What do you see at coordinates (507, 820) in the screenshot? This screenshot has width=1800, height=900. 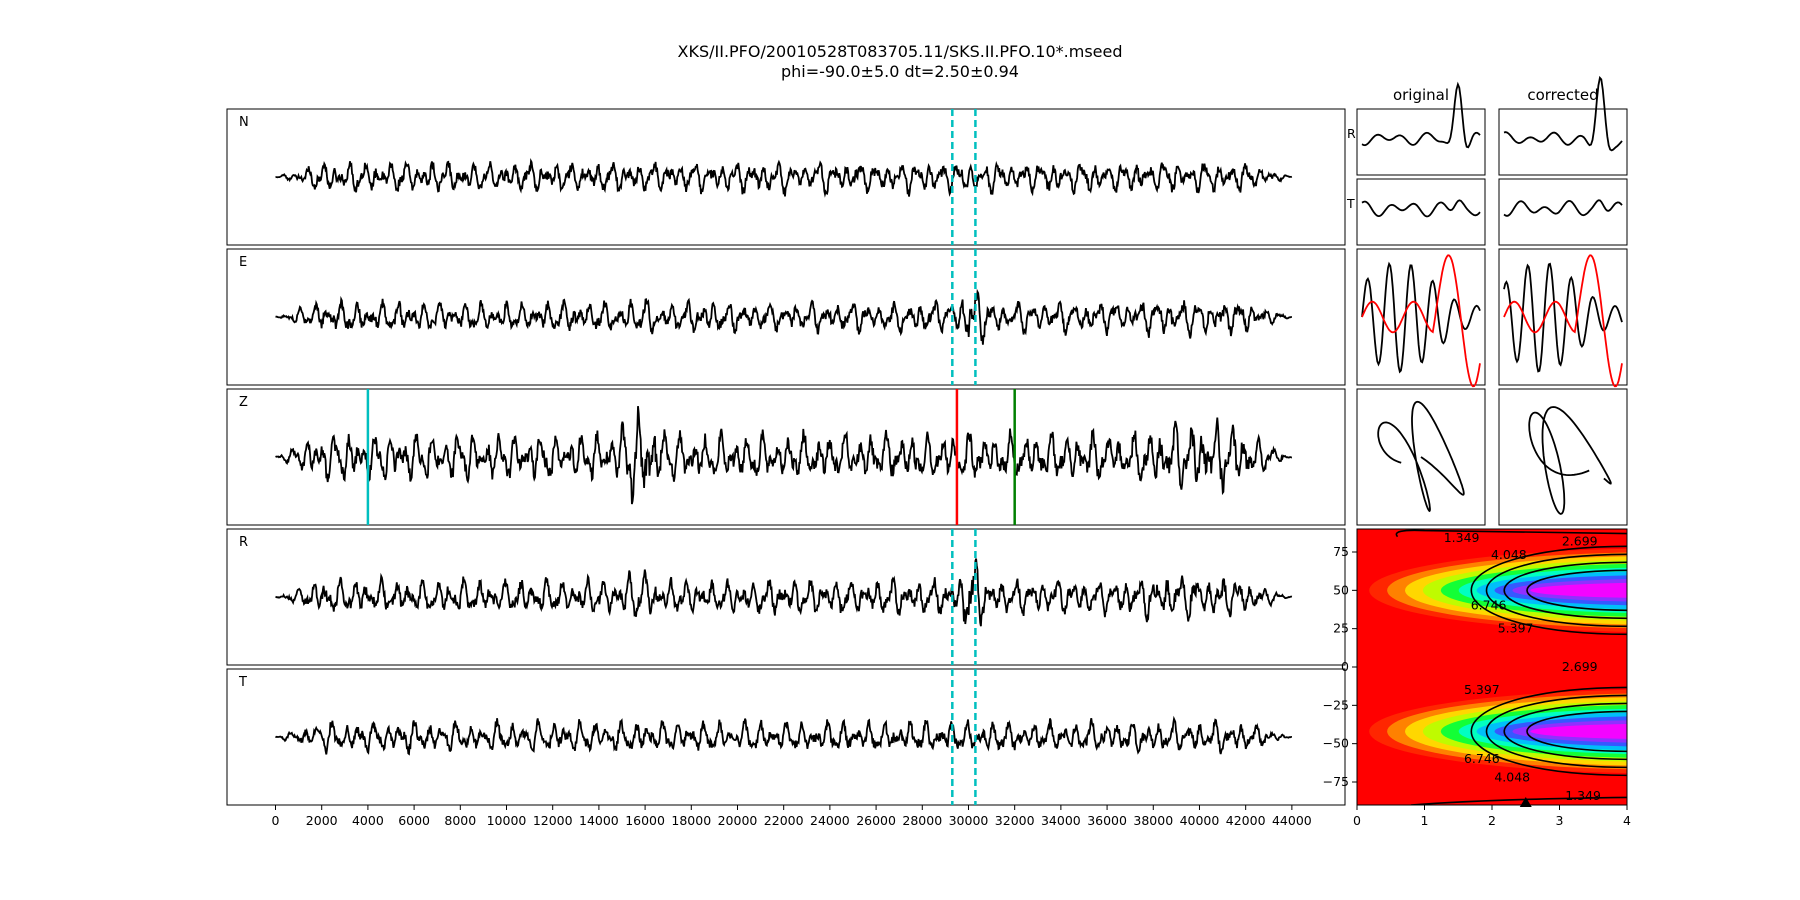 I see `x-tick-label: 10000` at bounding box center [507, 820].